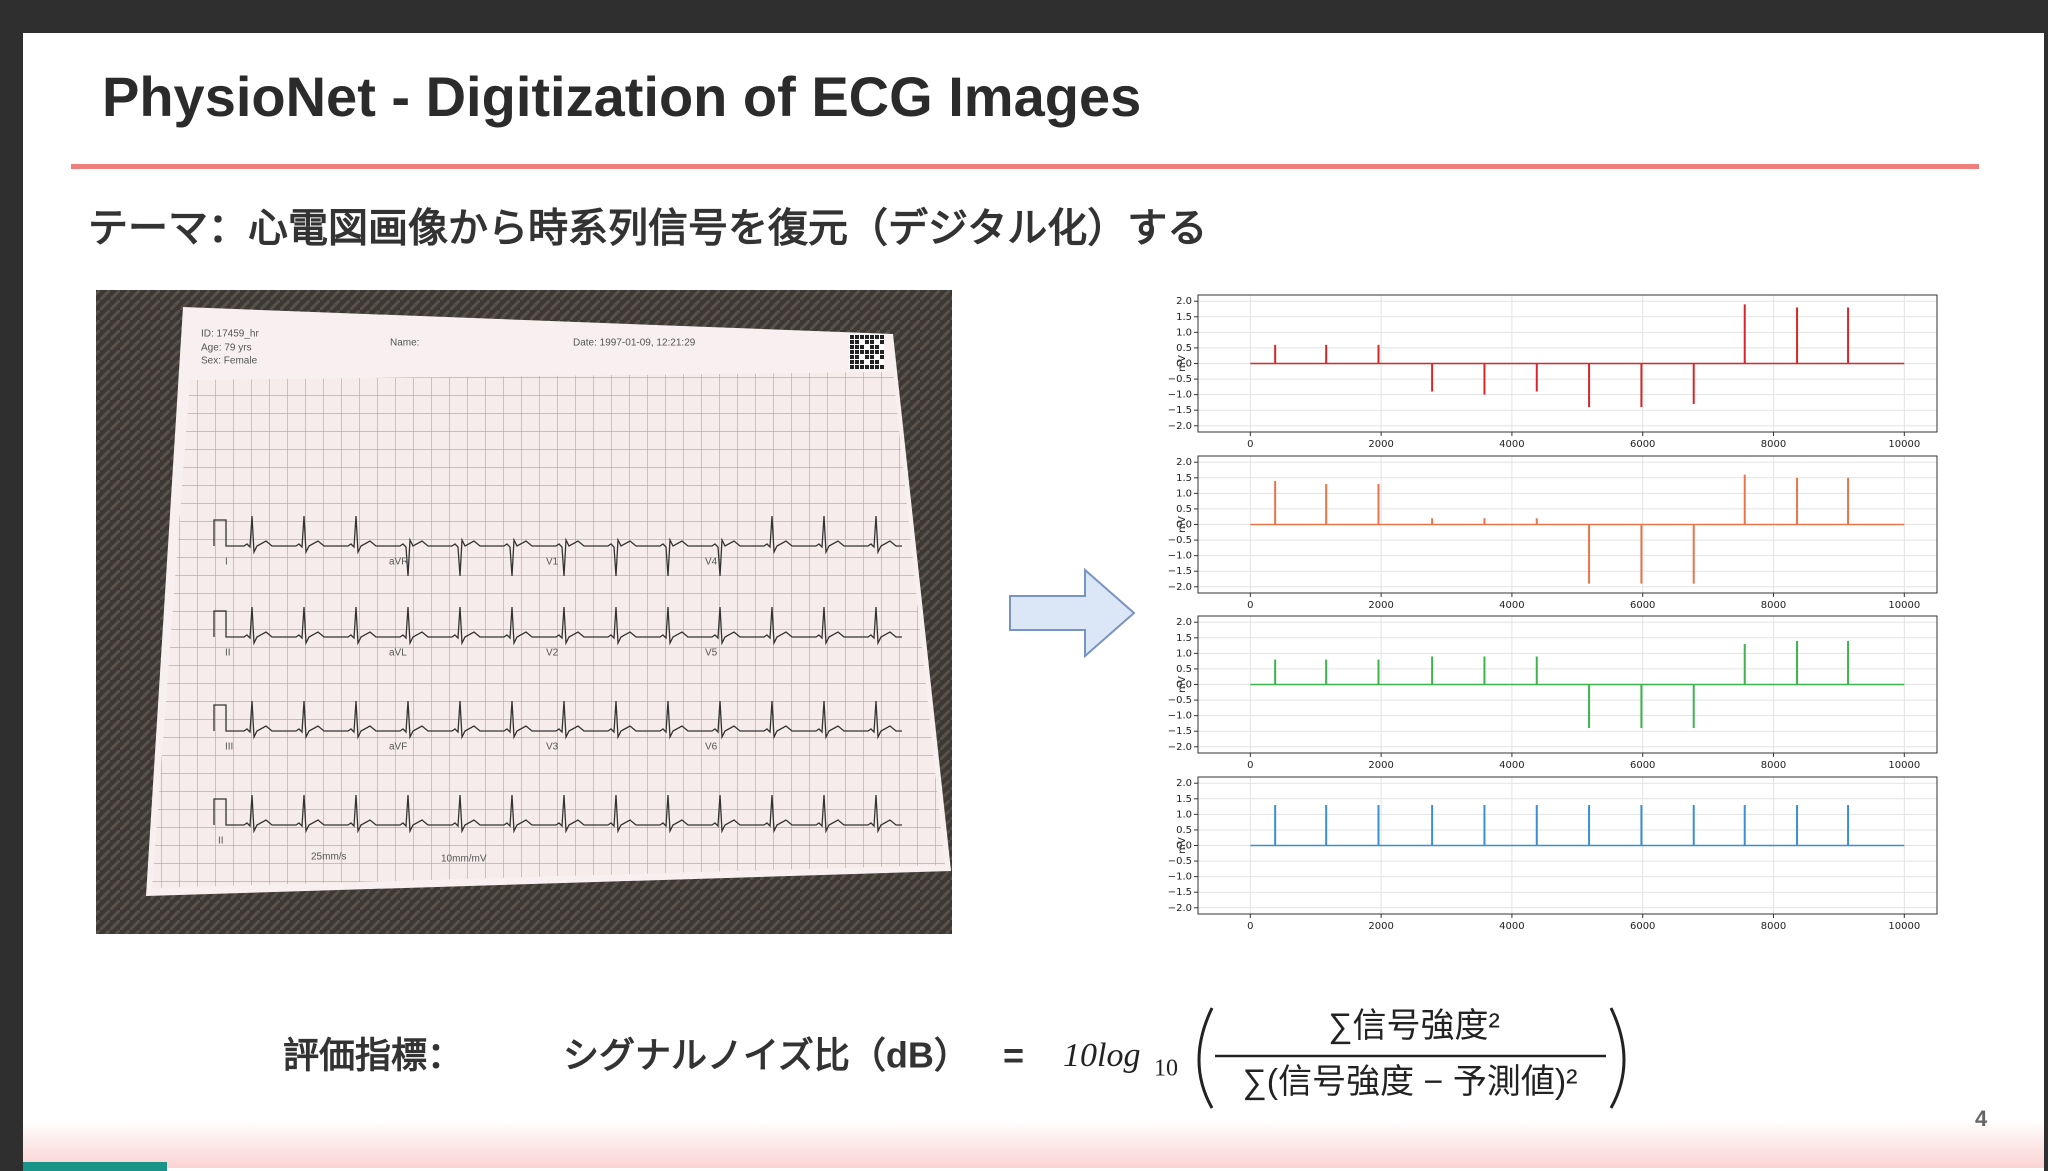  I want to click on left-paren, so click(1205, 1058).